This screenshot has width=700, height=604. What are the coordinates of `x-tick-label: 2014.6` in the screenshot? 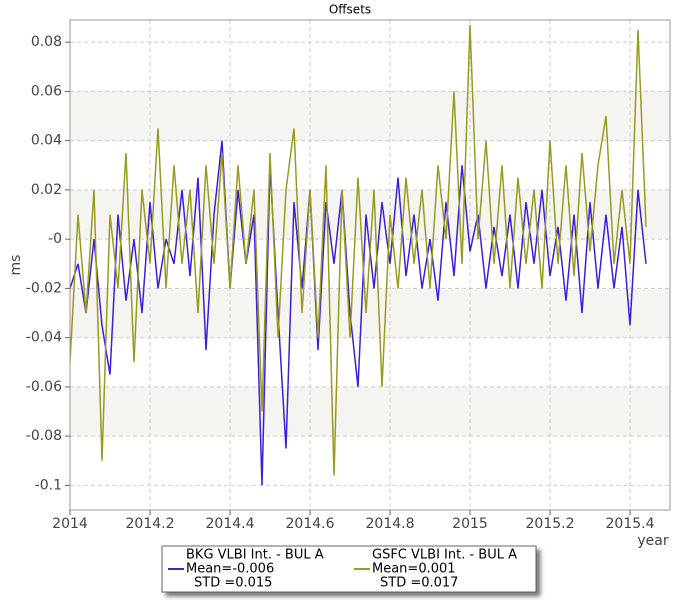 It's located at (310, 524).